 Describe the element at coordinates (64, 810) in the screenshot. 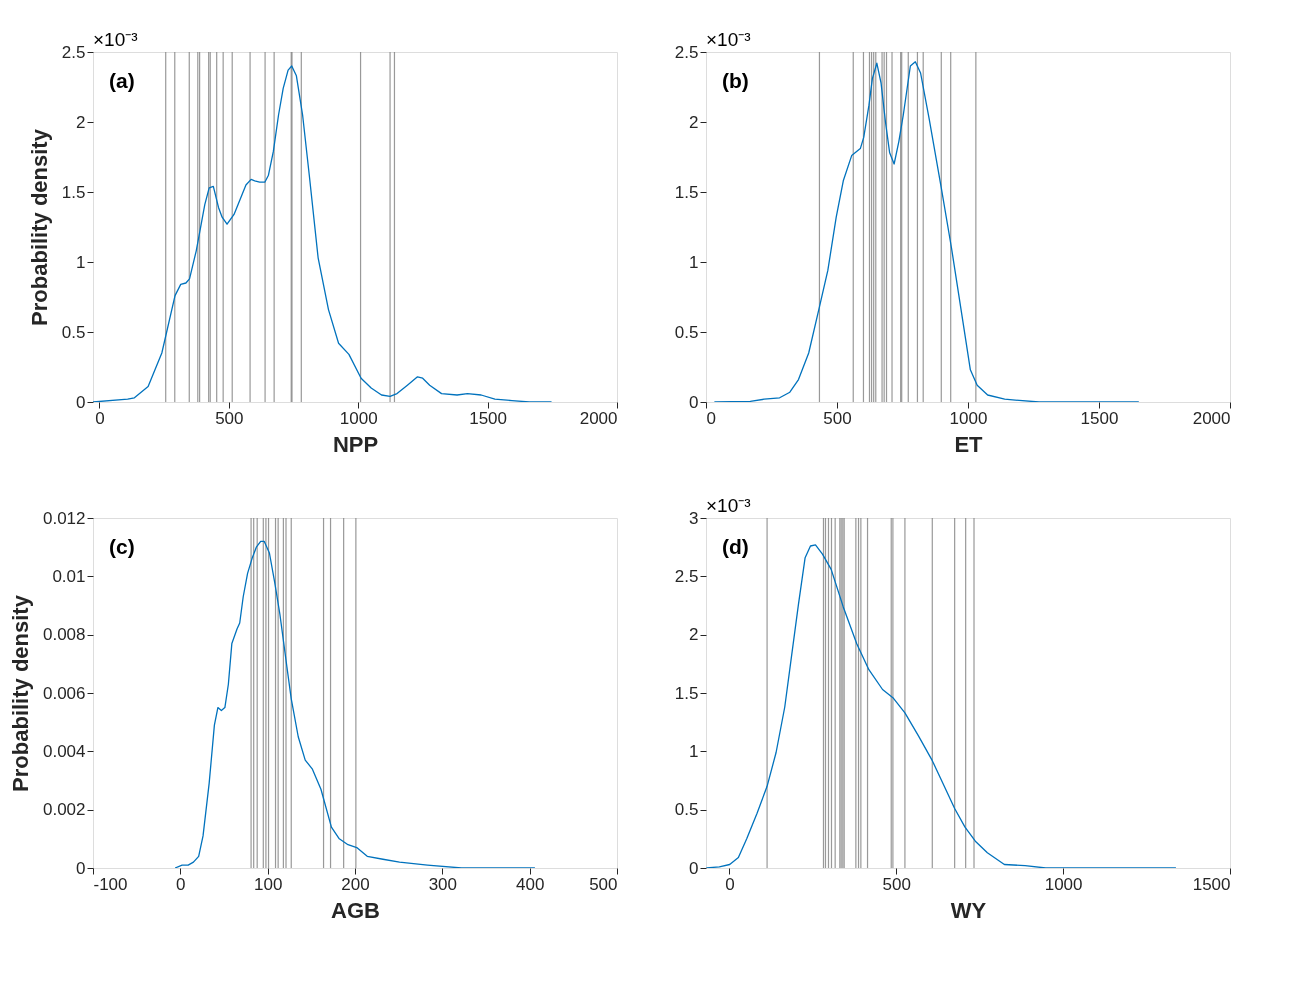

I see `y-tick-label: 0.002` at that location.